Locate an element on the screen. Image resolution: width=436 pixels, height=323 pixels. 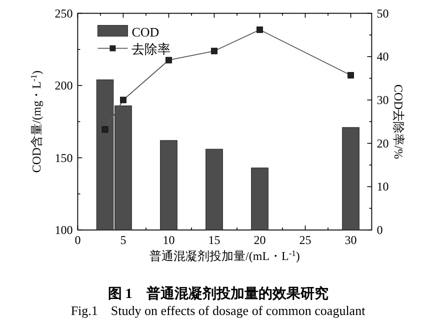
legend-label: COD is located at coordinates (146, 32).